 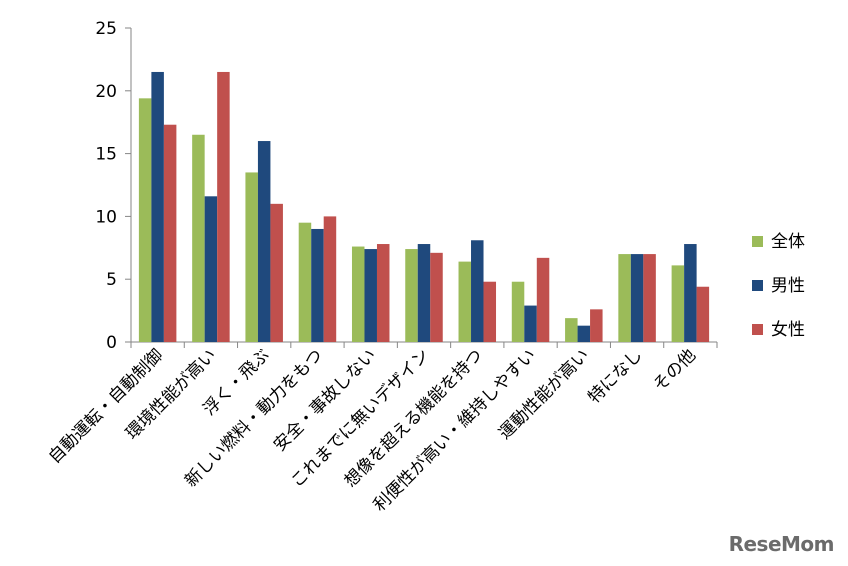 I want to click on y-tick-label: 20, so click(x=106, y=92).